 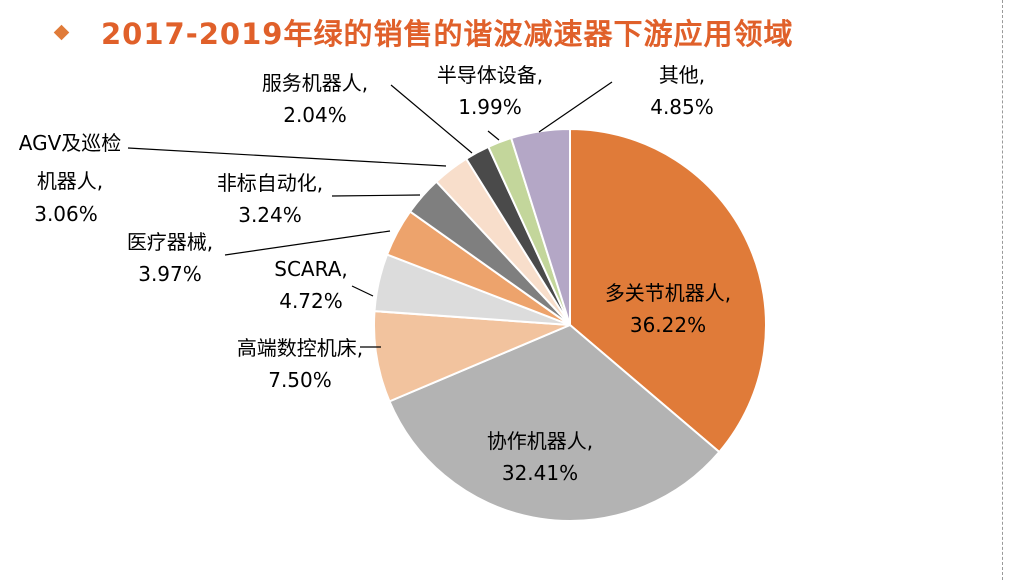 What do you see at coordinates (270, 183) in the screenshot?
I see `slice-label: 非标自动化,` at bounding box center [270, 183].